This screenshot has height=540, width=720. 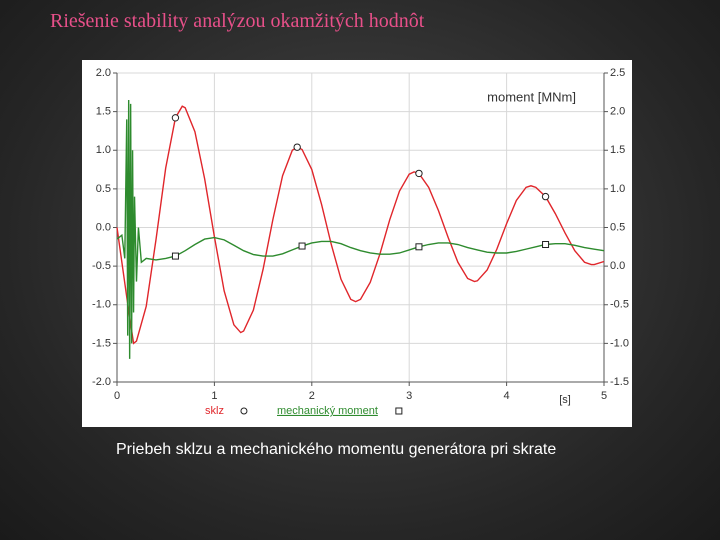 What do you see at coordinates (101, 266) in the screenshot?
I see `y-tick-label: -0.5` at bounding box center [101, 266].